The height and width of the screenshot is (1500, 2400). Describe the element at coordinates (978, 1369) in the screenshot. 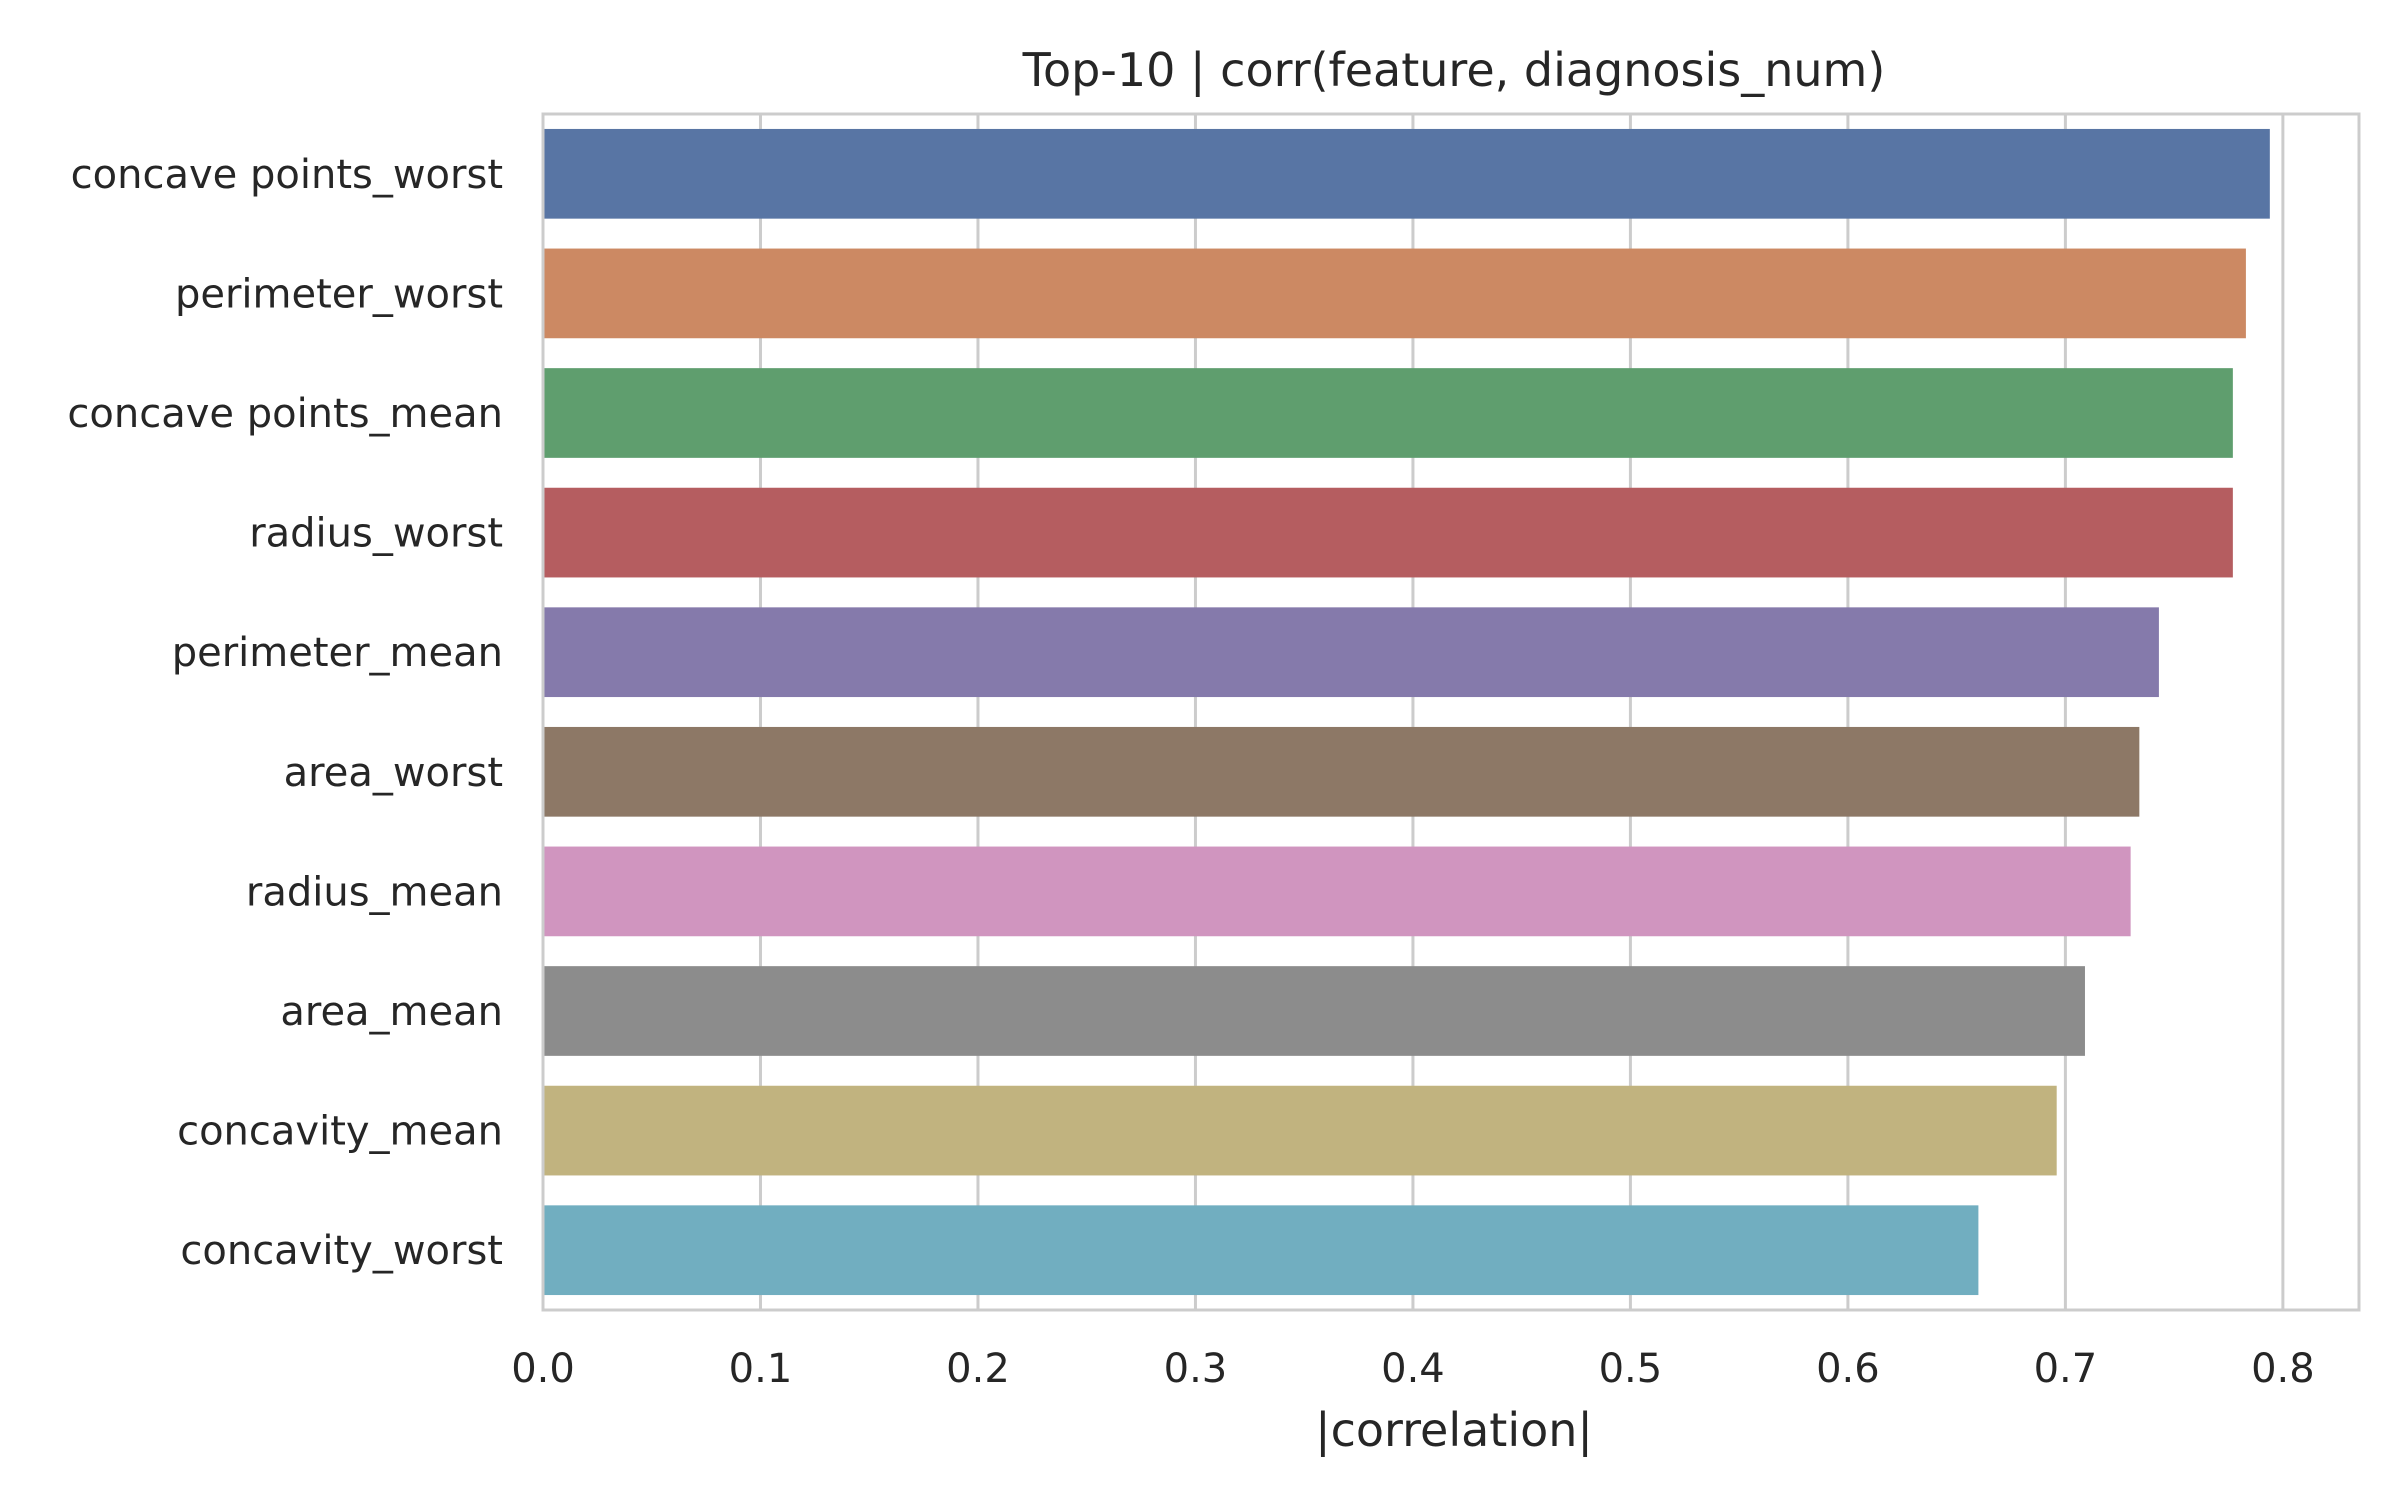

I see `x-tick-label: 0.2` at that location.